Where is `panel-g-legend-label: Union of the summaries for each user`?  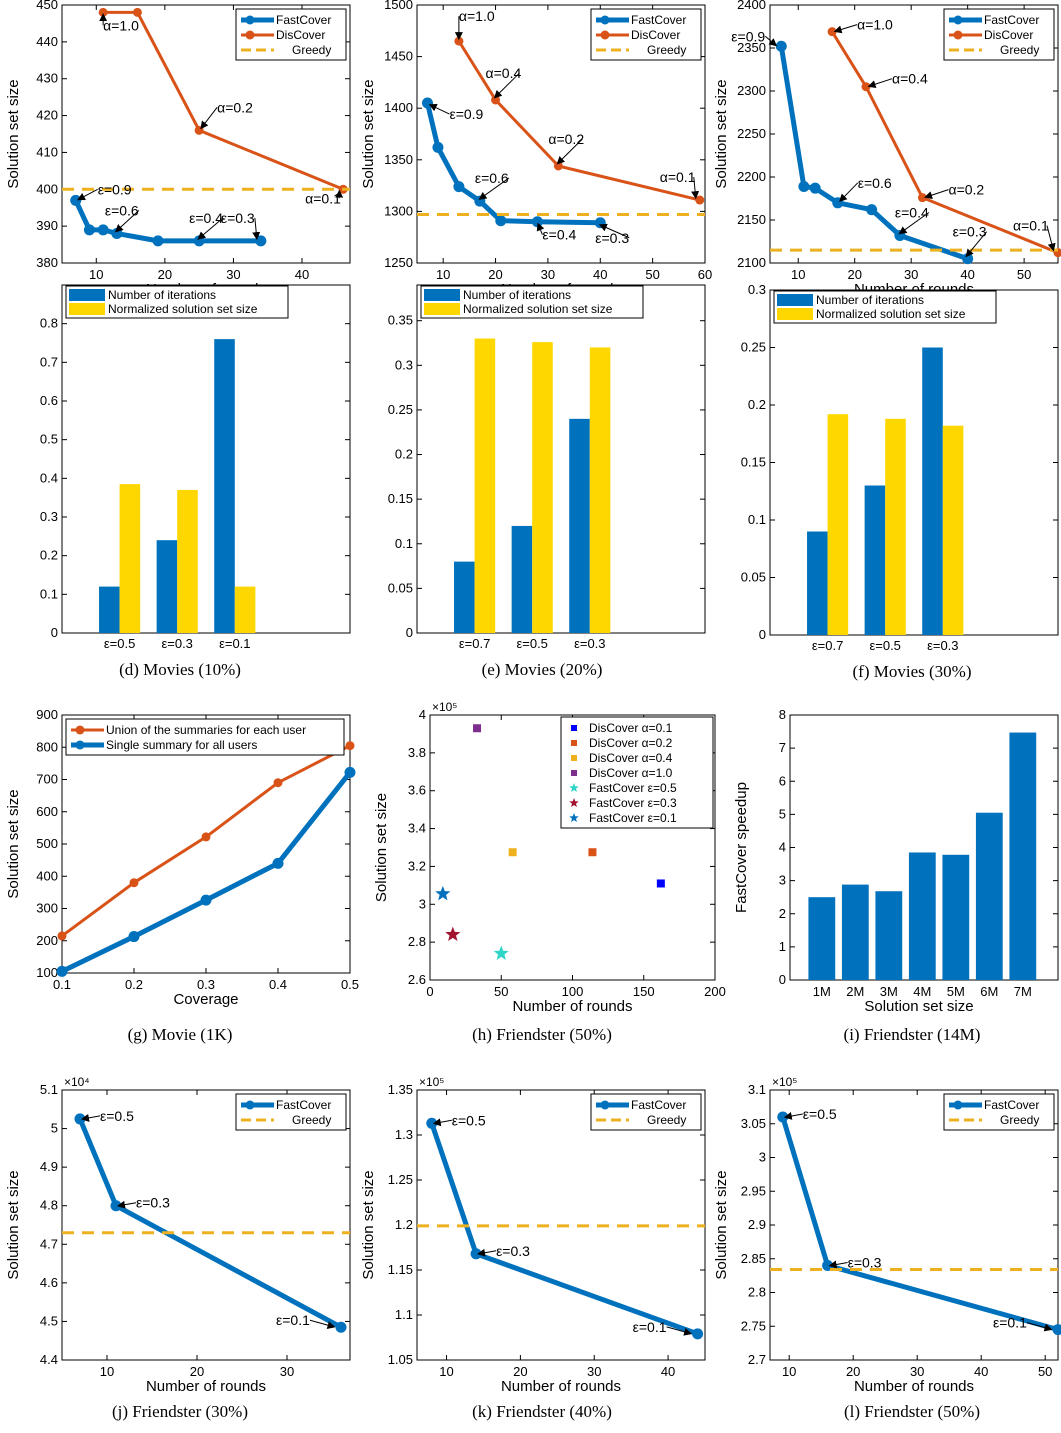
panel-g-legend-label: Union of the summaries for each user is located at coordinates (206, 730).